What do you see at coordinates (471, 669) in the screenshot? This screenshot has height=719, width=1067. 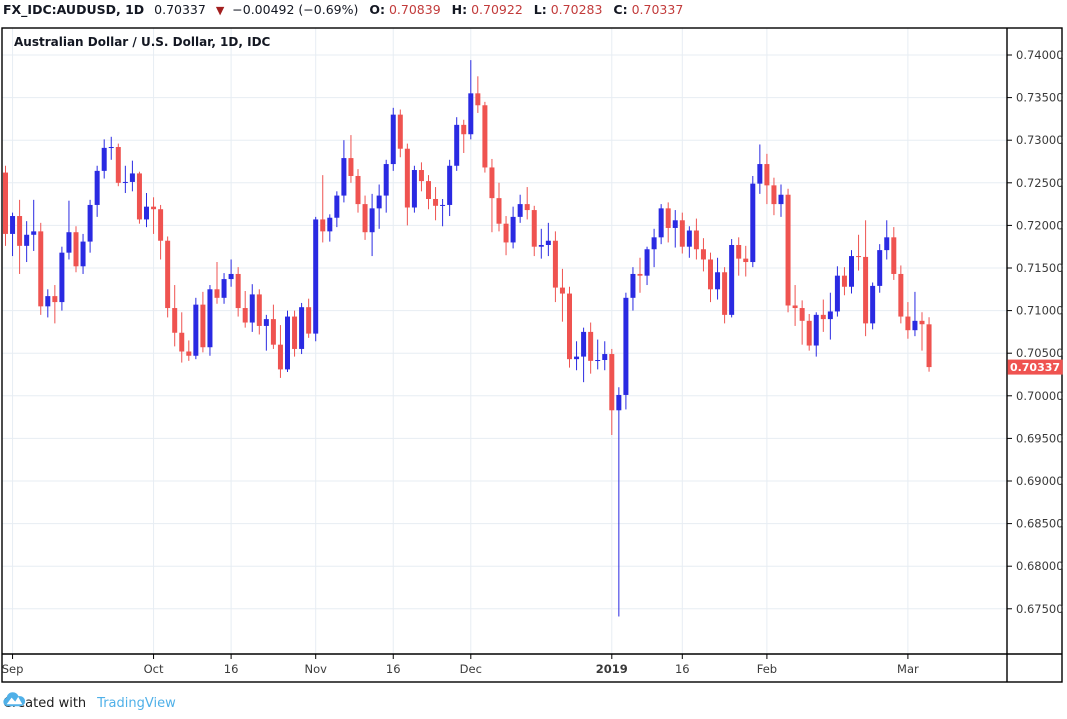 I see `svg-text: Dec` at bounding box center [471, 669].